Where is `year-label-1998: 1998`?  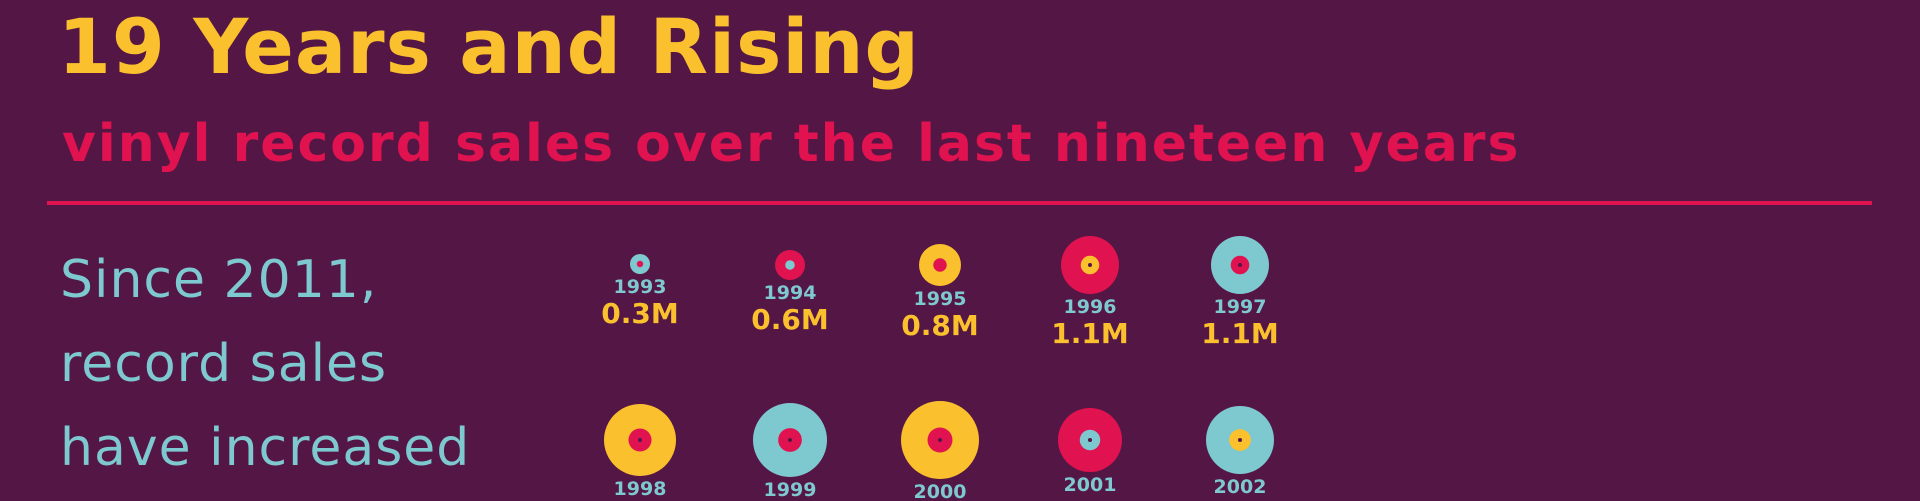 year-label-1998: 1998 is located at coordinates (640, 489).